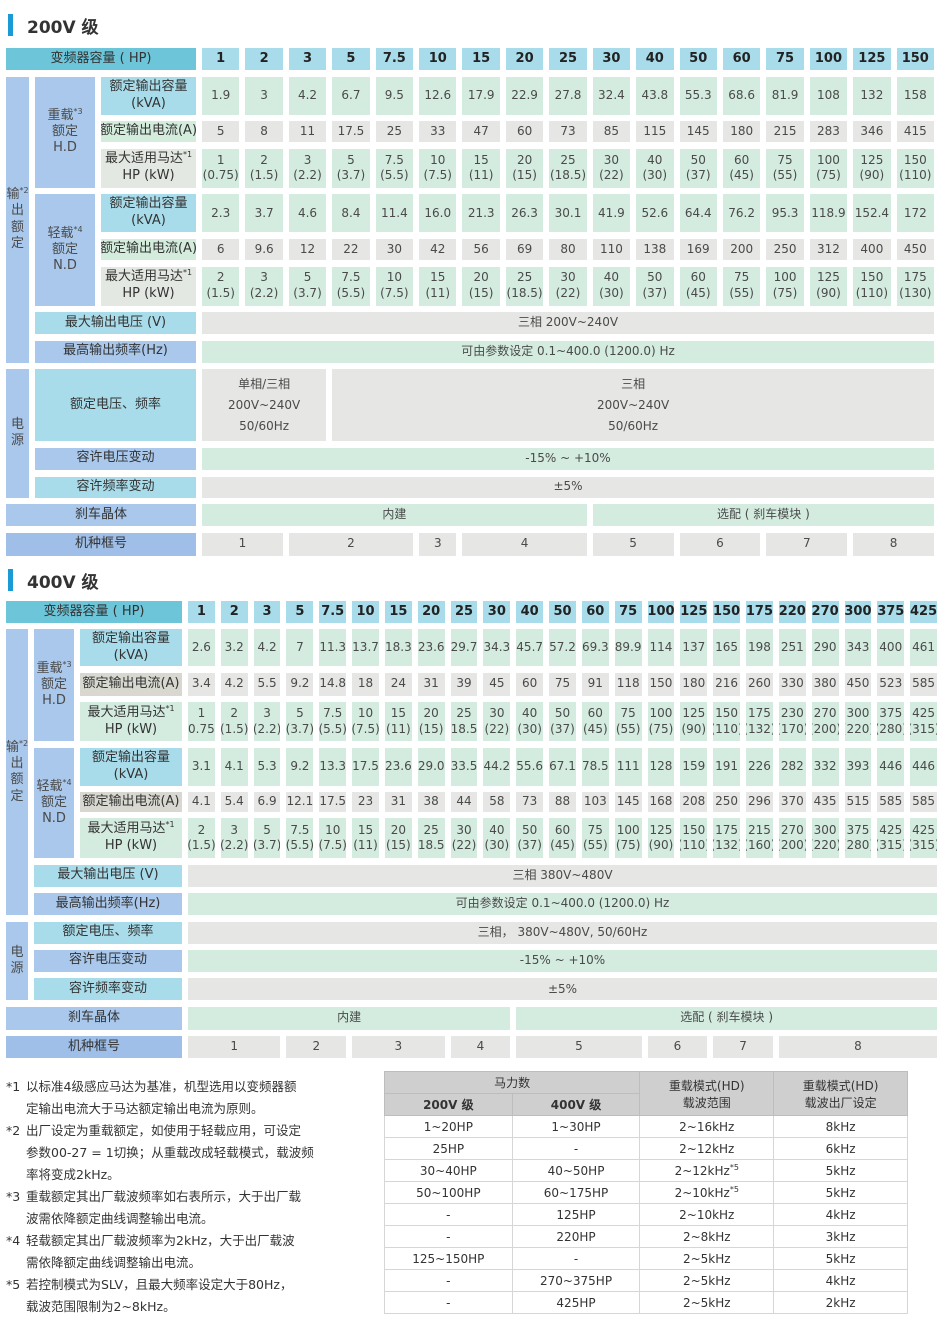  I want to click on cell-text: 75, so click(595, 829).